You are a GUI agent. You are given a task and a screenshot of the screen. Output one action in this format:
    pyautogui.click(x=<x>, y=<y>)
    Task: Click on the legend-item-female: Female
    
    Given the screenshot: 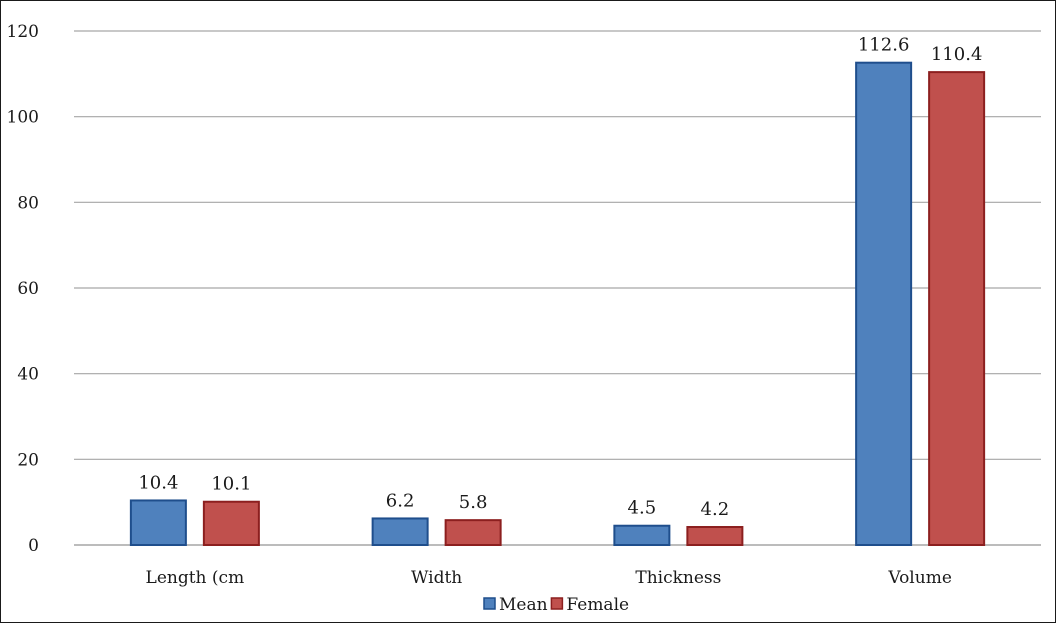 What is the action you would take?
    pyautogui.click(x=589, y=605)
    